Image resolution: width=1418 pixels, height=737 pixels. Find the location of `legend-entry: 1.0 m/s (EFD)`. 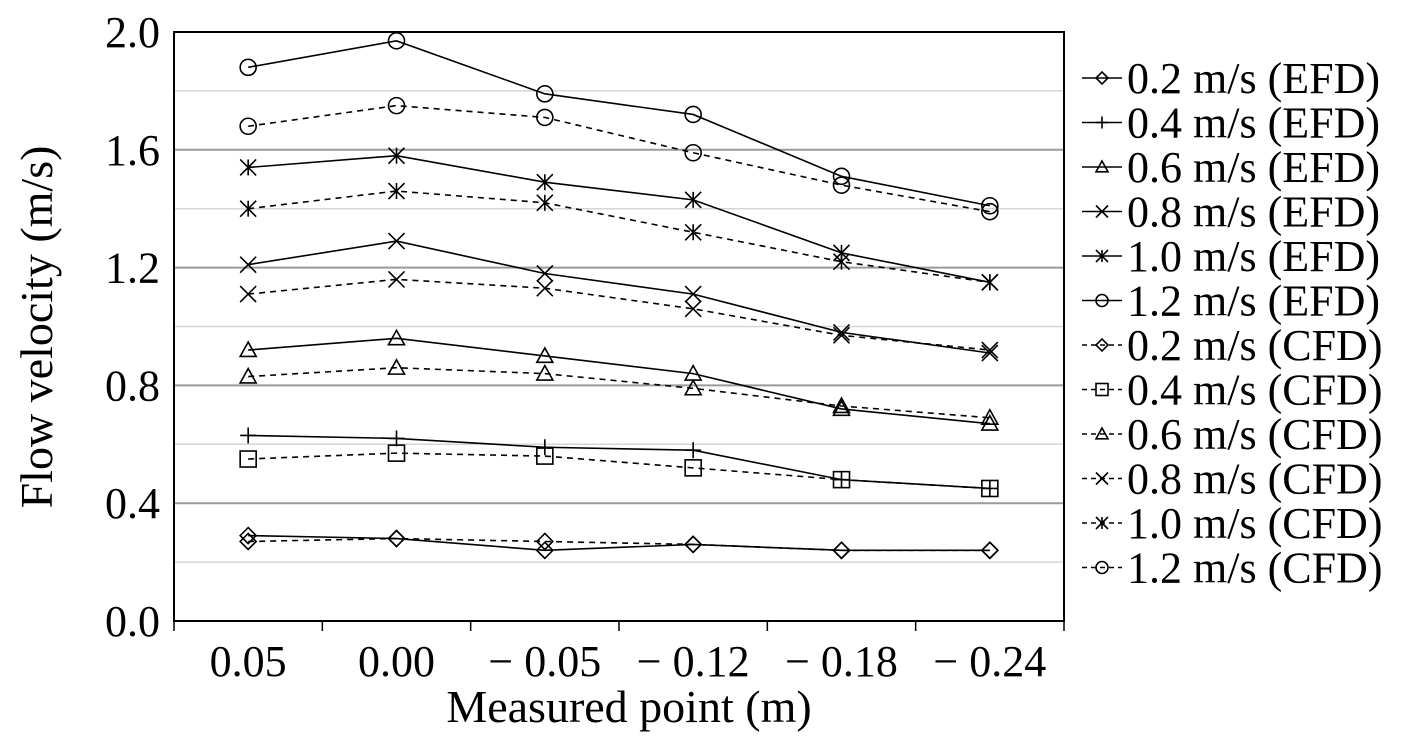

legend-entry: 1.0 m/s (EFD) is located at coordinates (1231, 256).